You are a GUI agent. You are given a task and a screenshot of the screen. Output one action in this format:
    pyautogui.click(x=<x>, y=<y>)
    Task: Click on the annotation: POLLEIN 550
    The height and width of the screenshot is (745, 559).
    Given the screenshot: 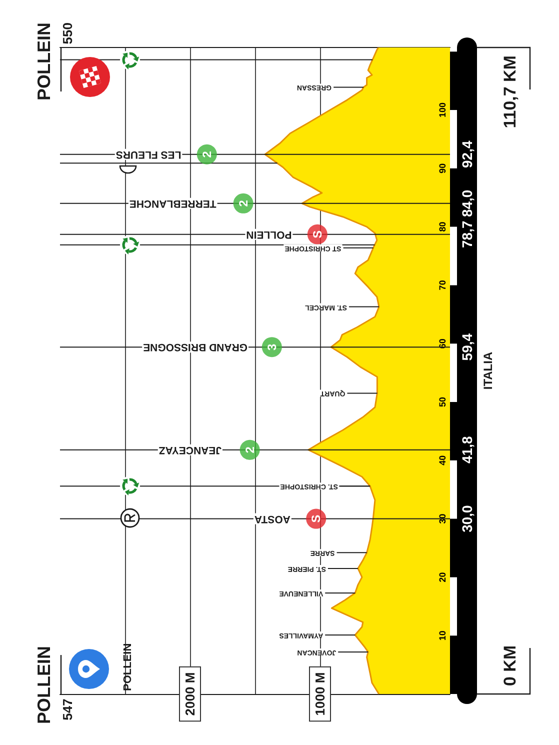 What is the action you would take?
    pyautogui.click(x=54, y=61)
    